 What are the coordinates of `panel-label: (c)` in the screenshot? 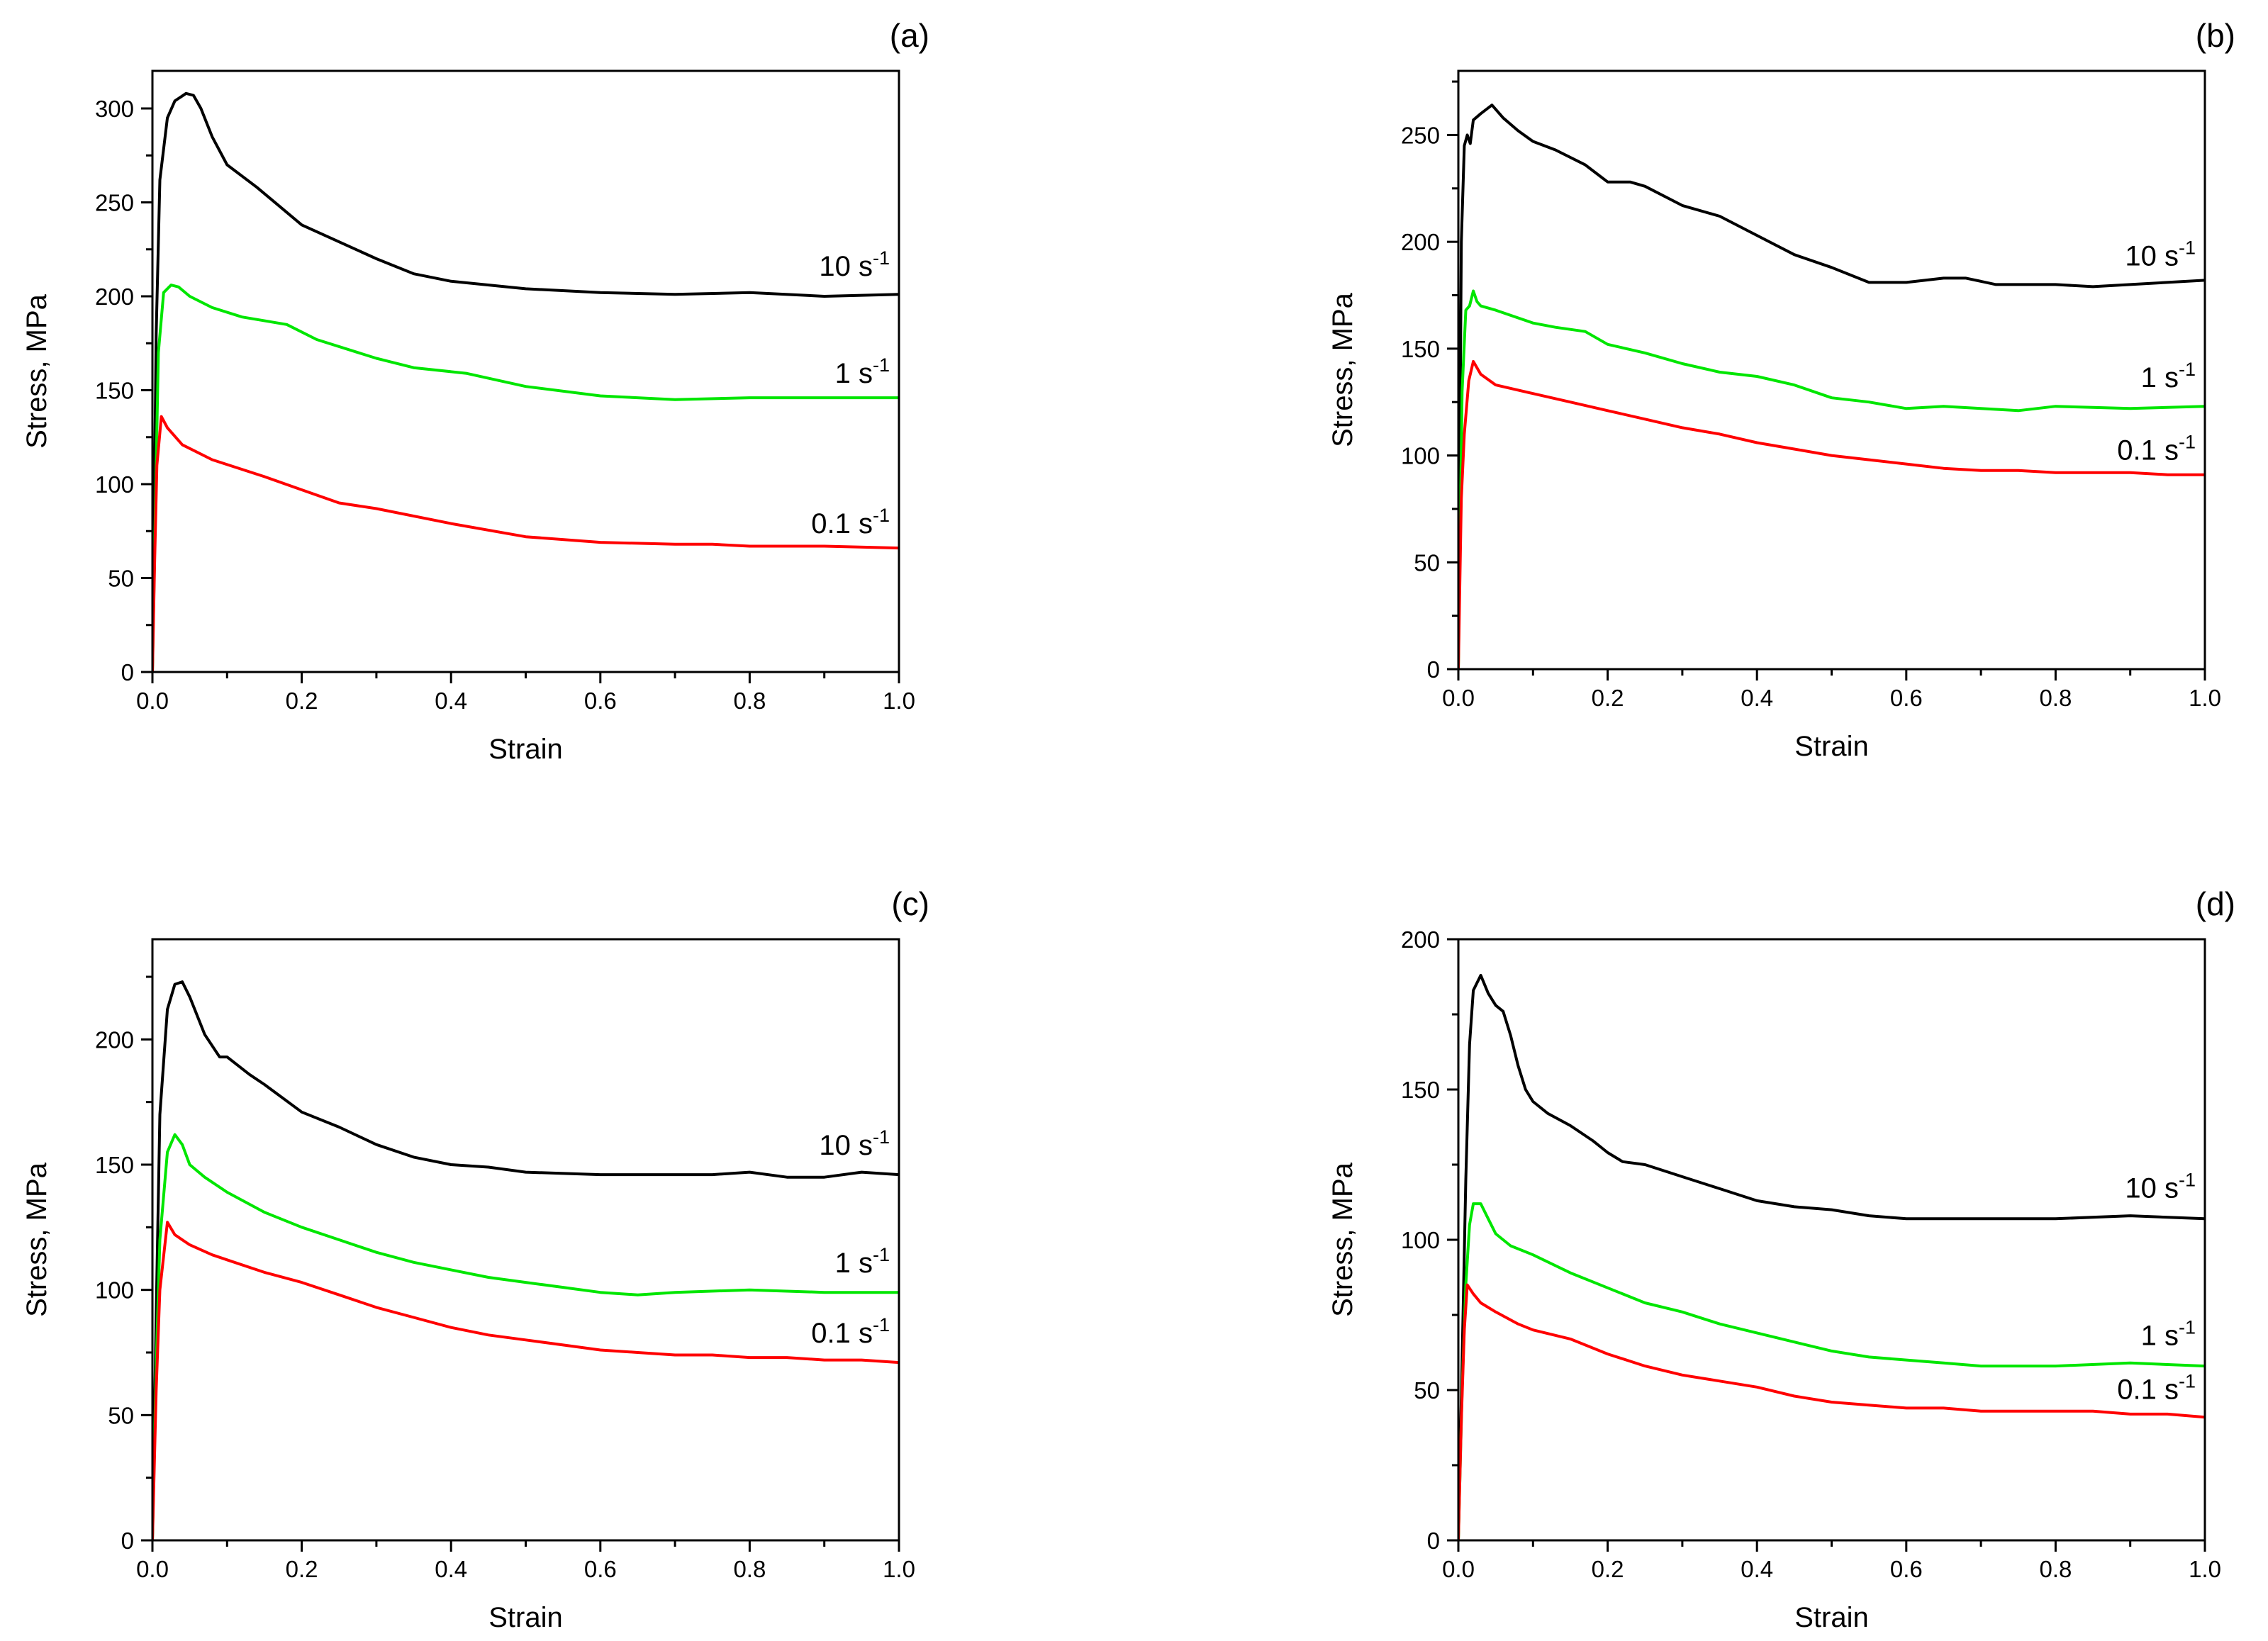 It's located at (910, 903).